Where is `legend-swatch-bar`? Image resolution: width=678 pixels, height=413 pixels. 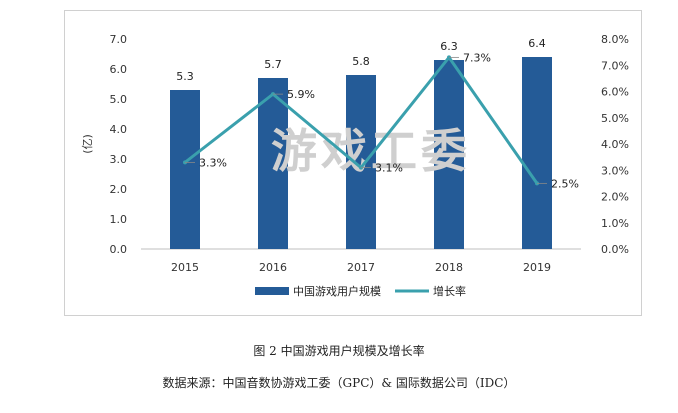 legend-swatch-bar is located at coordinates (272, 291).